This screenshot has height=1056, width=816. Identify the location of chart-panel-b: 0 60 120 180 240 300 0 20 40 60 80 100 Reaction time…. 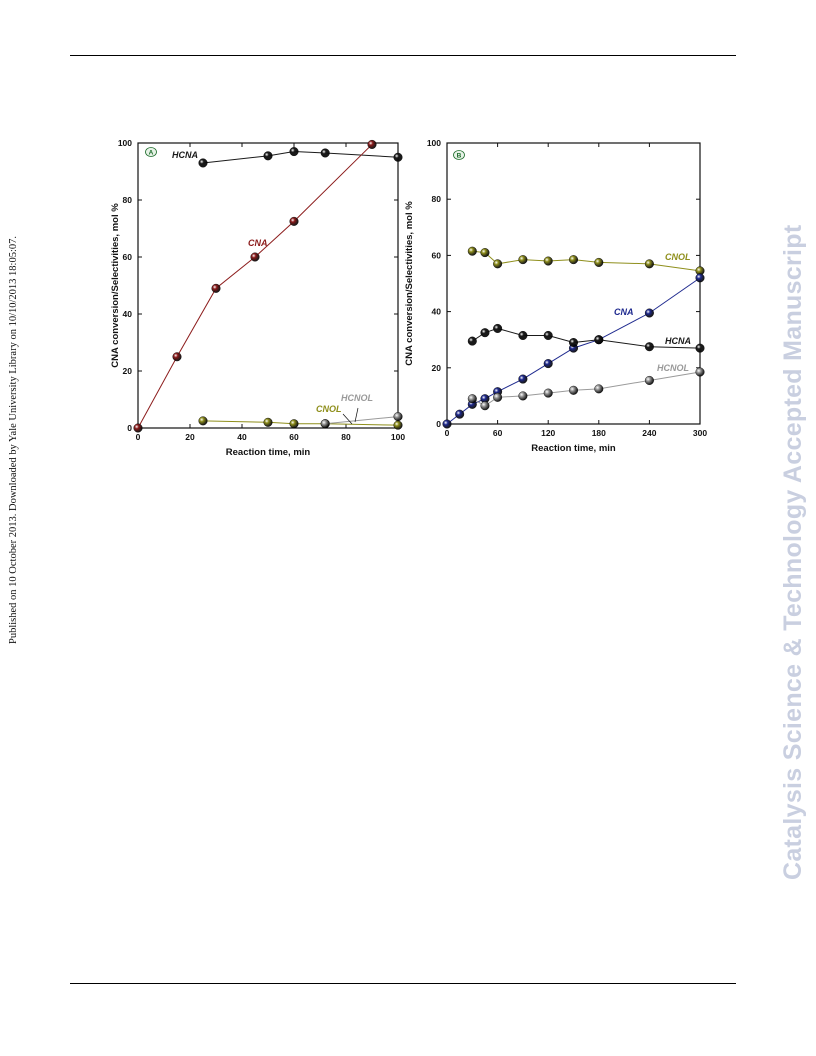
(555, 296).